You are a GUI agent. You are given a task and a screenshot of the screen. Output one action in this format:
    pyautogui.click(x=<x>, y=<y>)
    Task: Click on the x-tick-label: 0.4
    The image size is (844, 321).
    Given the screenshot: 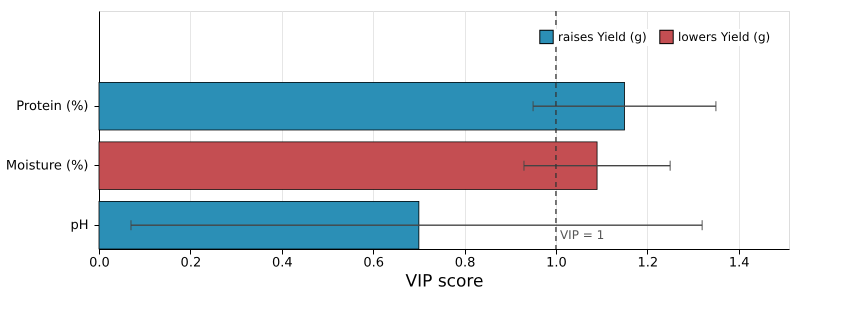 What is the action you would take?
    pyautogui.click(x=282, y=263)
    